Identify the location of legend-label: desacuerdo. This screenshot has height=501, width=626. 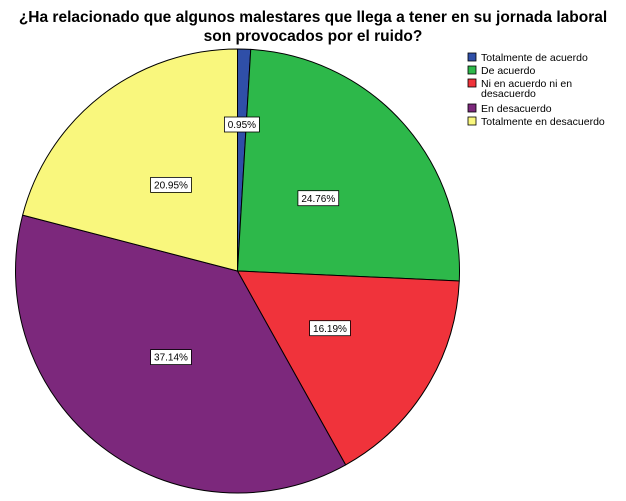
(508, 94).